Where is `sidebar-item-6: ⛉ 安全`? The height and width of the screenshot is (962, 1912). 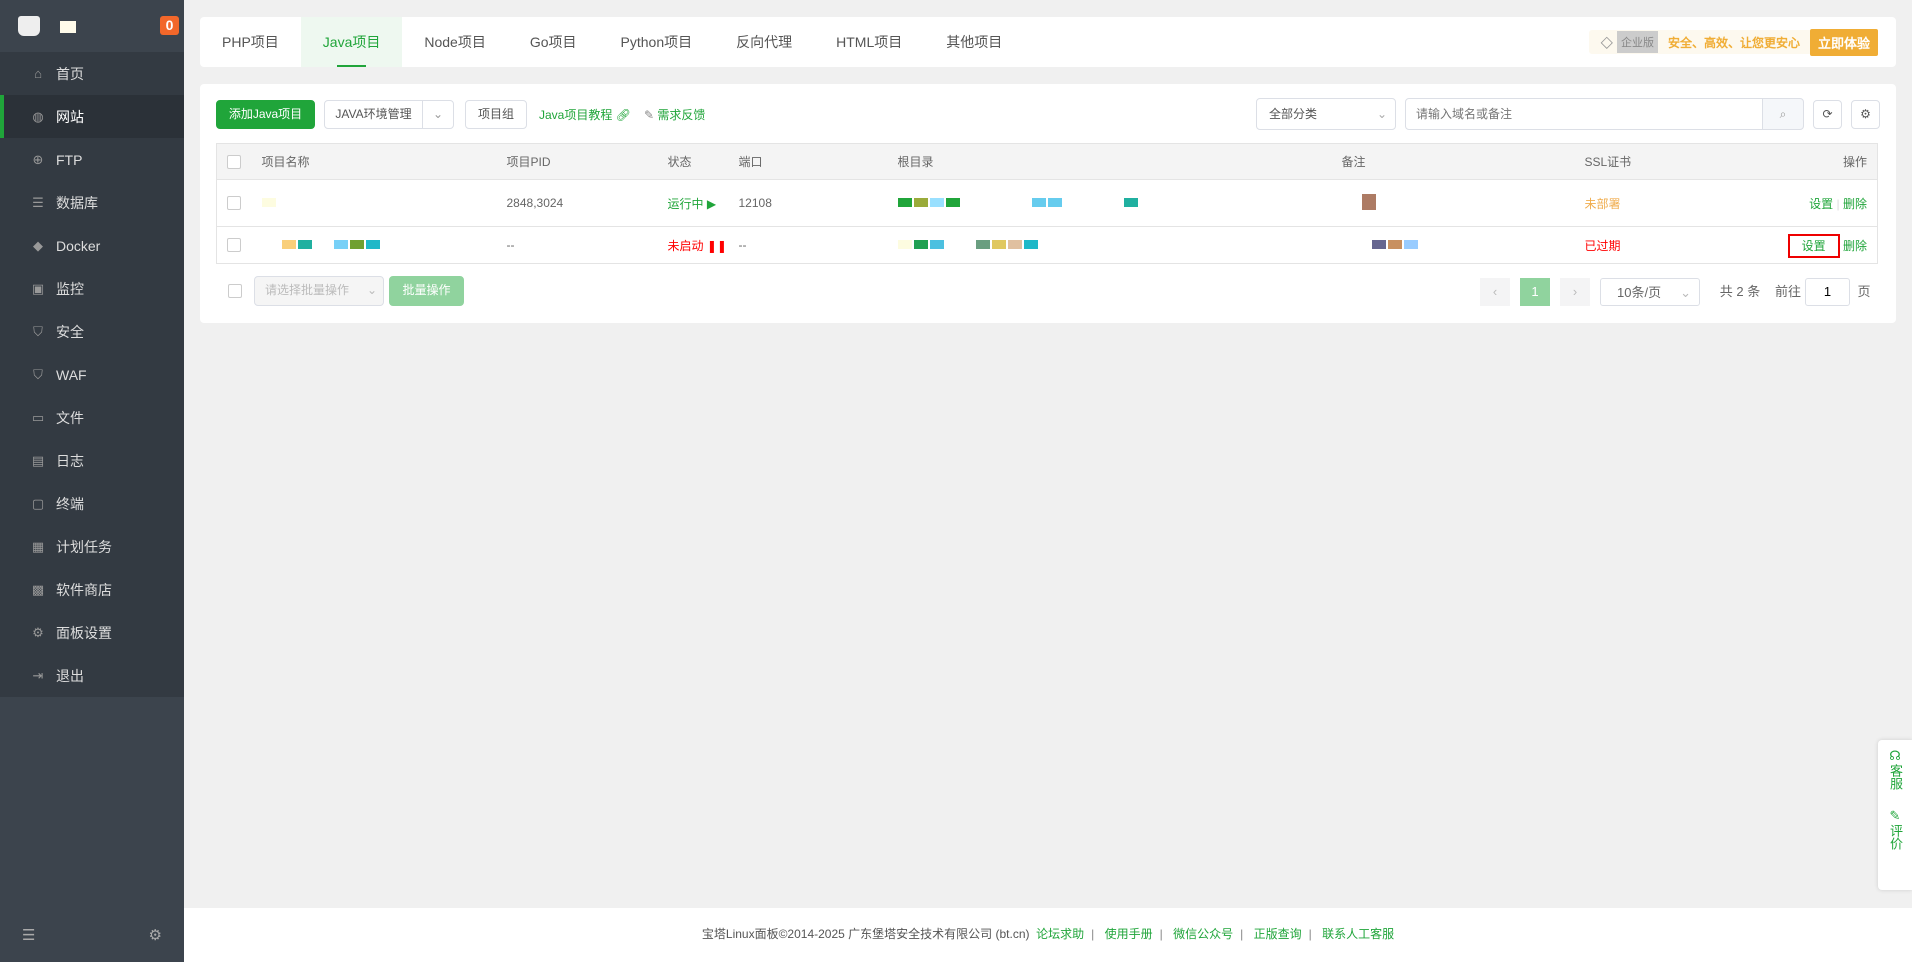 sidebar-item-6: ⛉ 安全 is located at coordinates (92, 331).